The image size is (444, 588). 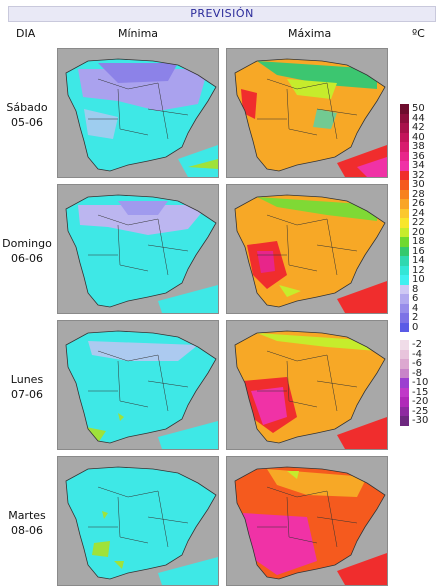 What do you see at coordinates (138, 521) in the screenshot?
I see `min-map-tuesday` at bounding box center [138, 521].